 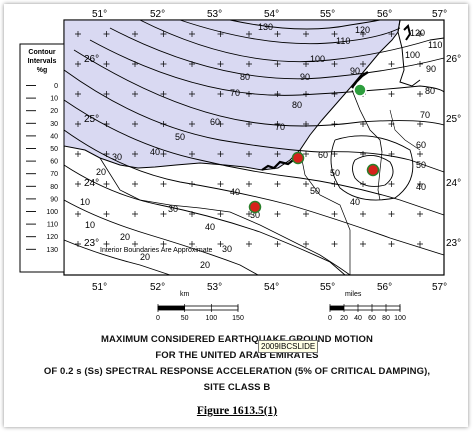 I want to click on lat-label: 23°, so click(x=91, y=243).